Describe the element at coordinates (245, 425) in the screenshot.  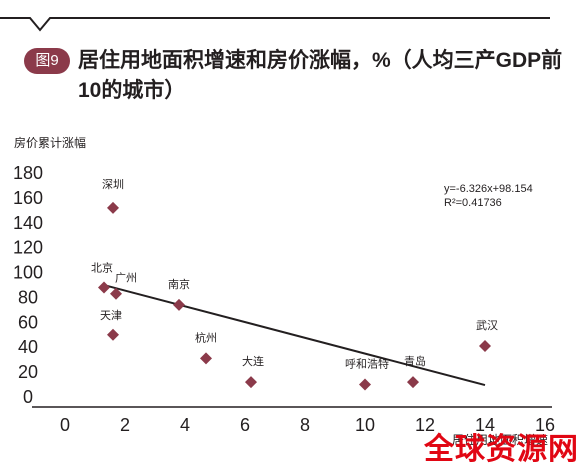
I see `x-tick-label: 6` at that location.